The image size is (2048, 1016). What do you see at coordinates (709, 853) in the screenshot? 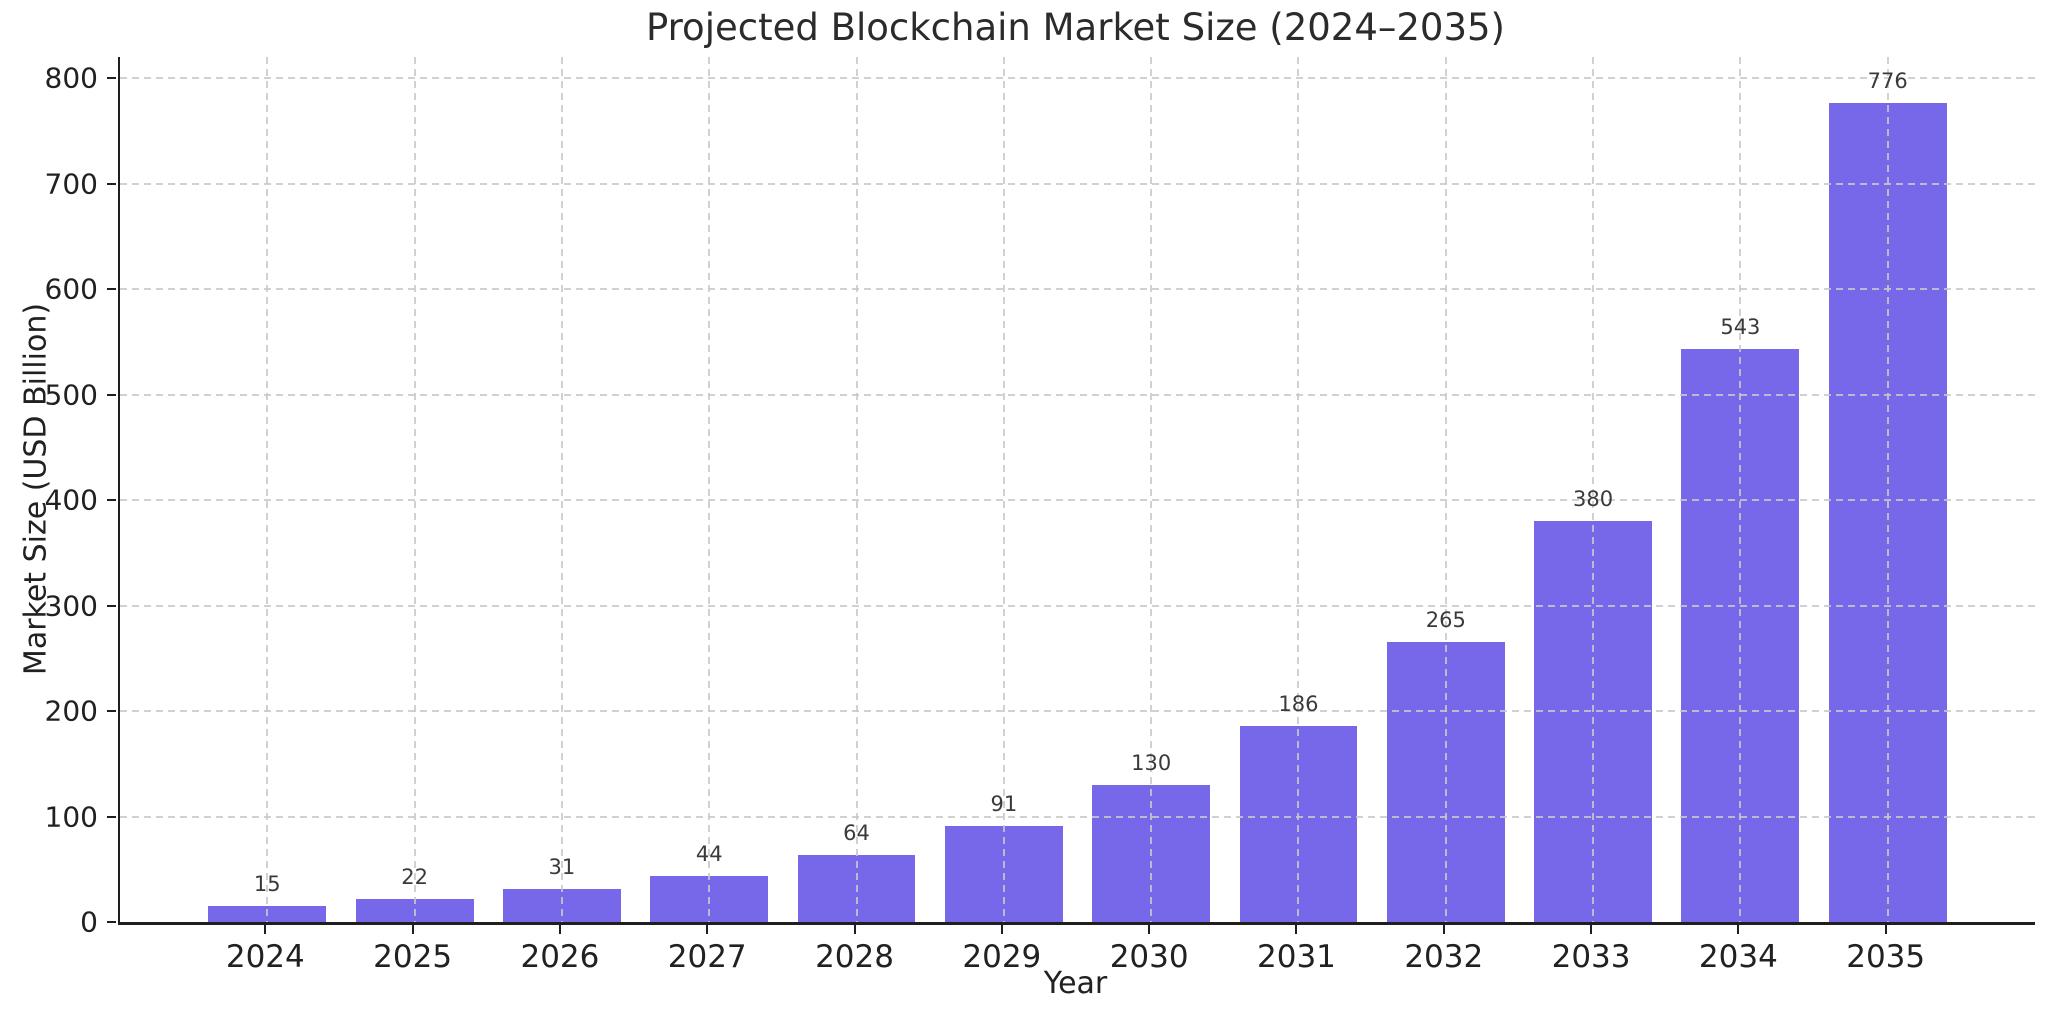
I see `bar-value-label: 44` at bounding box center [709, 853].